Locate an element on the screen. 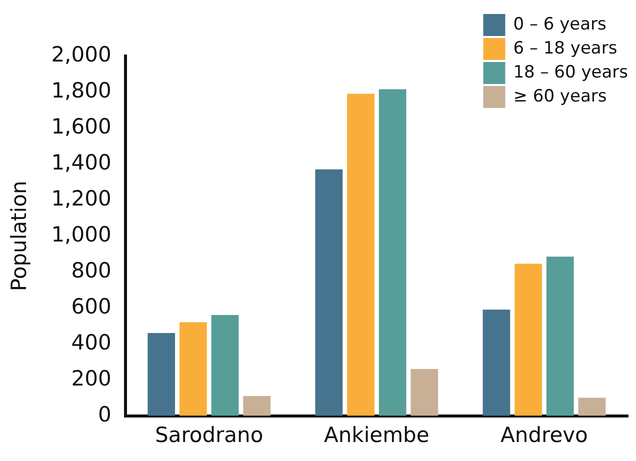 Image resolution: width=636 pixels, height=461 pixels. y-tick-label: 800 is located at coordinates (91, 270).